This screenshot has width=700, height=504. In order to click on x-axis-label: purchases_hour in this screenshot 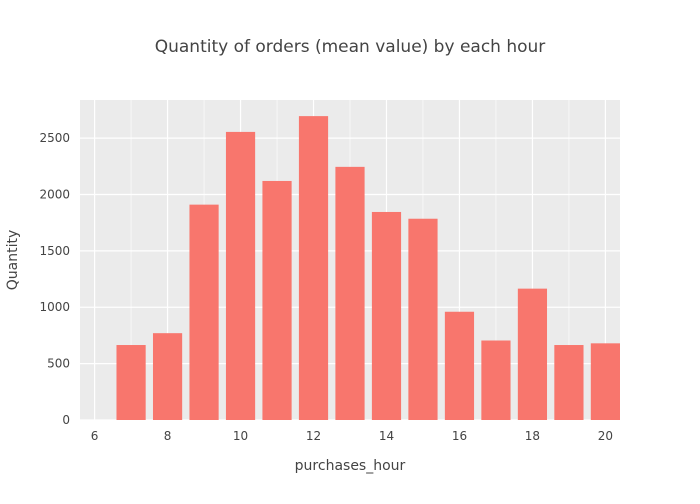, I will do `click(350, 466)`.